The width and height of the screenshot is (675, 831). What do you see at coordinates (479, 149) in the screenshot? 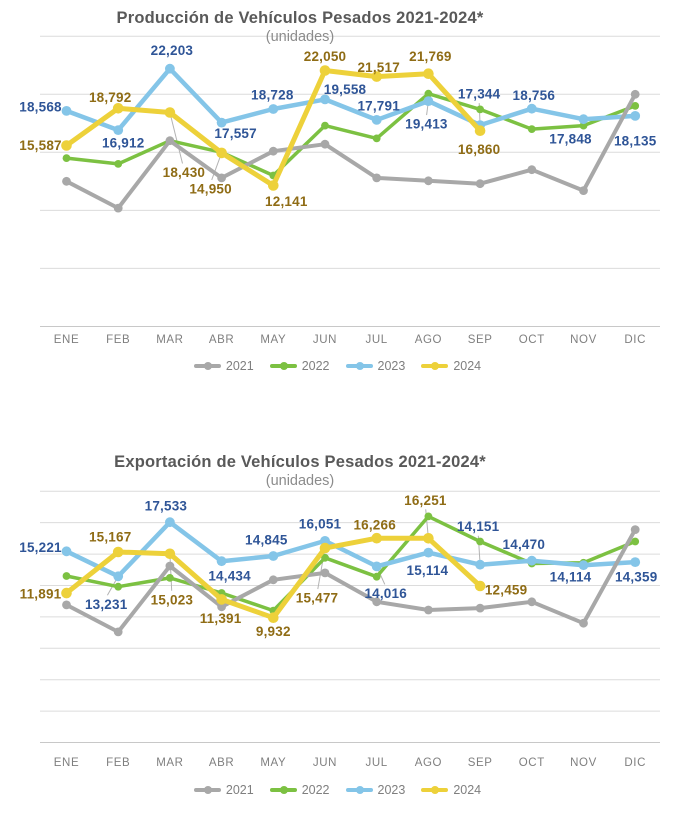
I see `data-label-2024: 16,860` at bounding box center [479, 149].